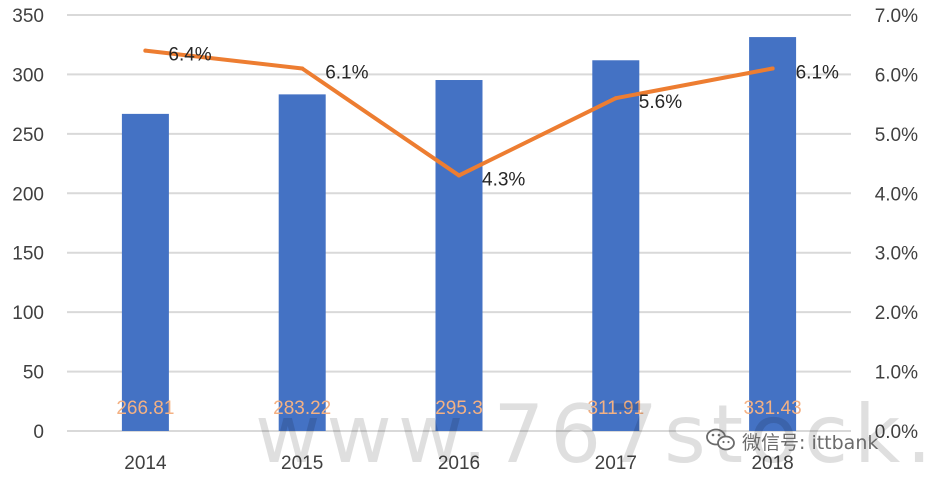 The width and height of the screenshot is (939, 484). Describe the element at coordinates (28, 16) in the screenshot. I see `y-left-tick-label: 350` at that location.